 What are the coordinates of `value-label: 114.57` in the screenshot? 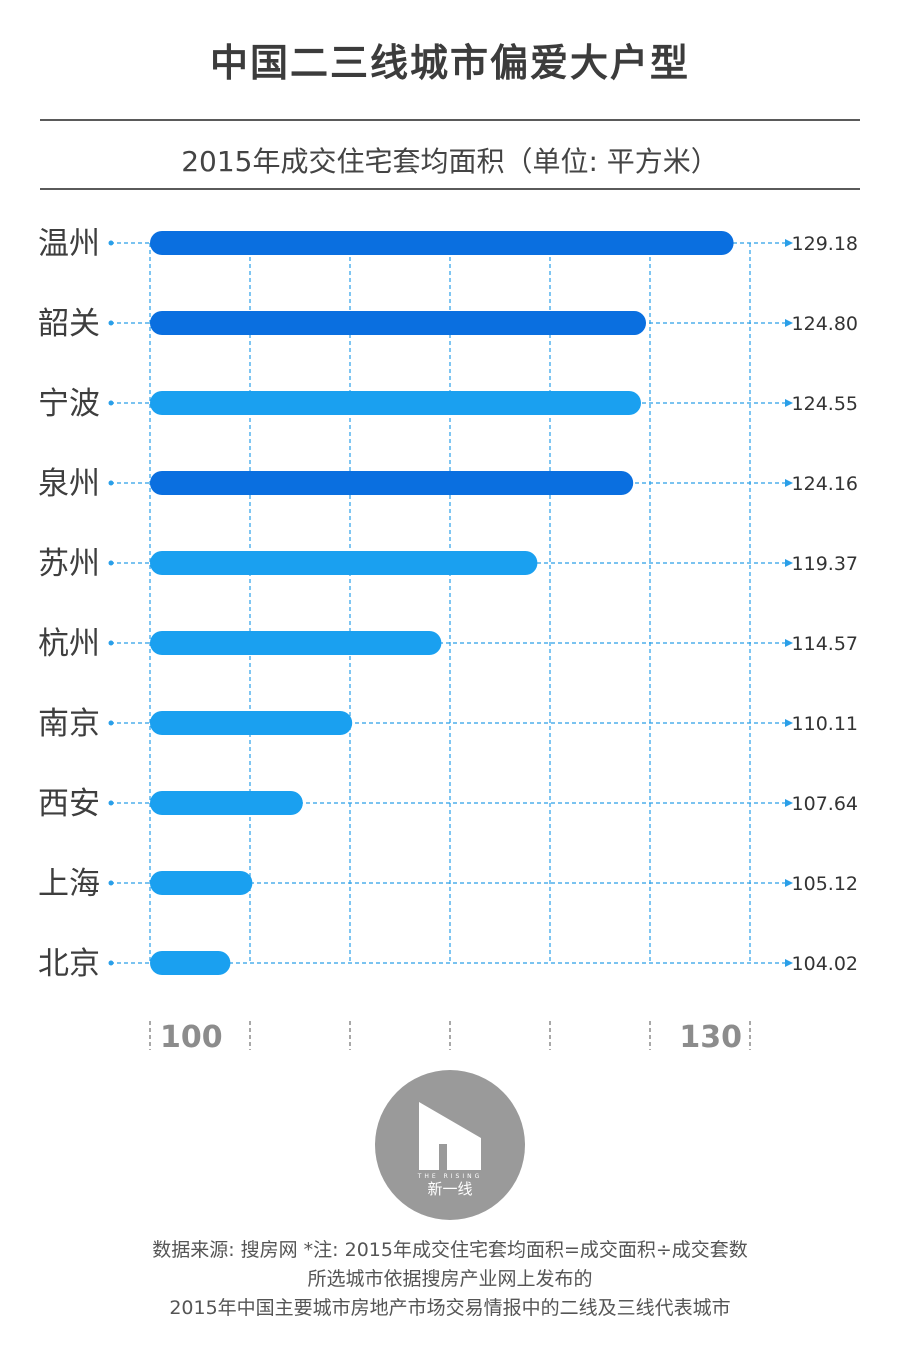 It's located at (825, 644).